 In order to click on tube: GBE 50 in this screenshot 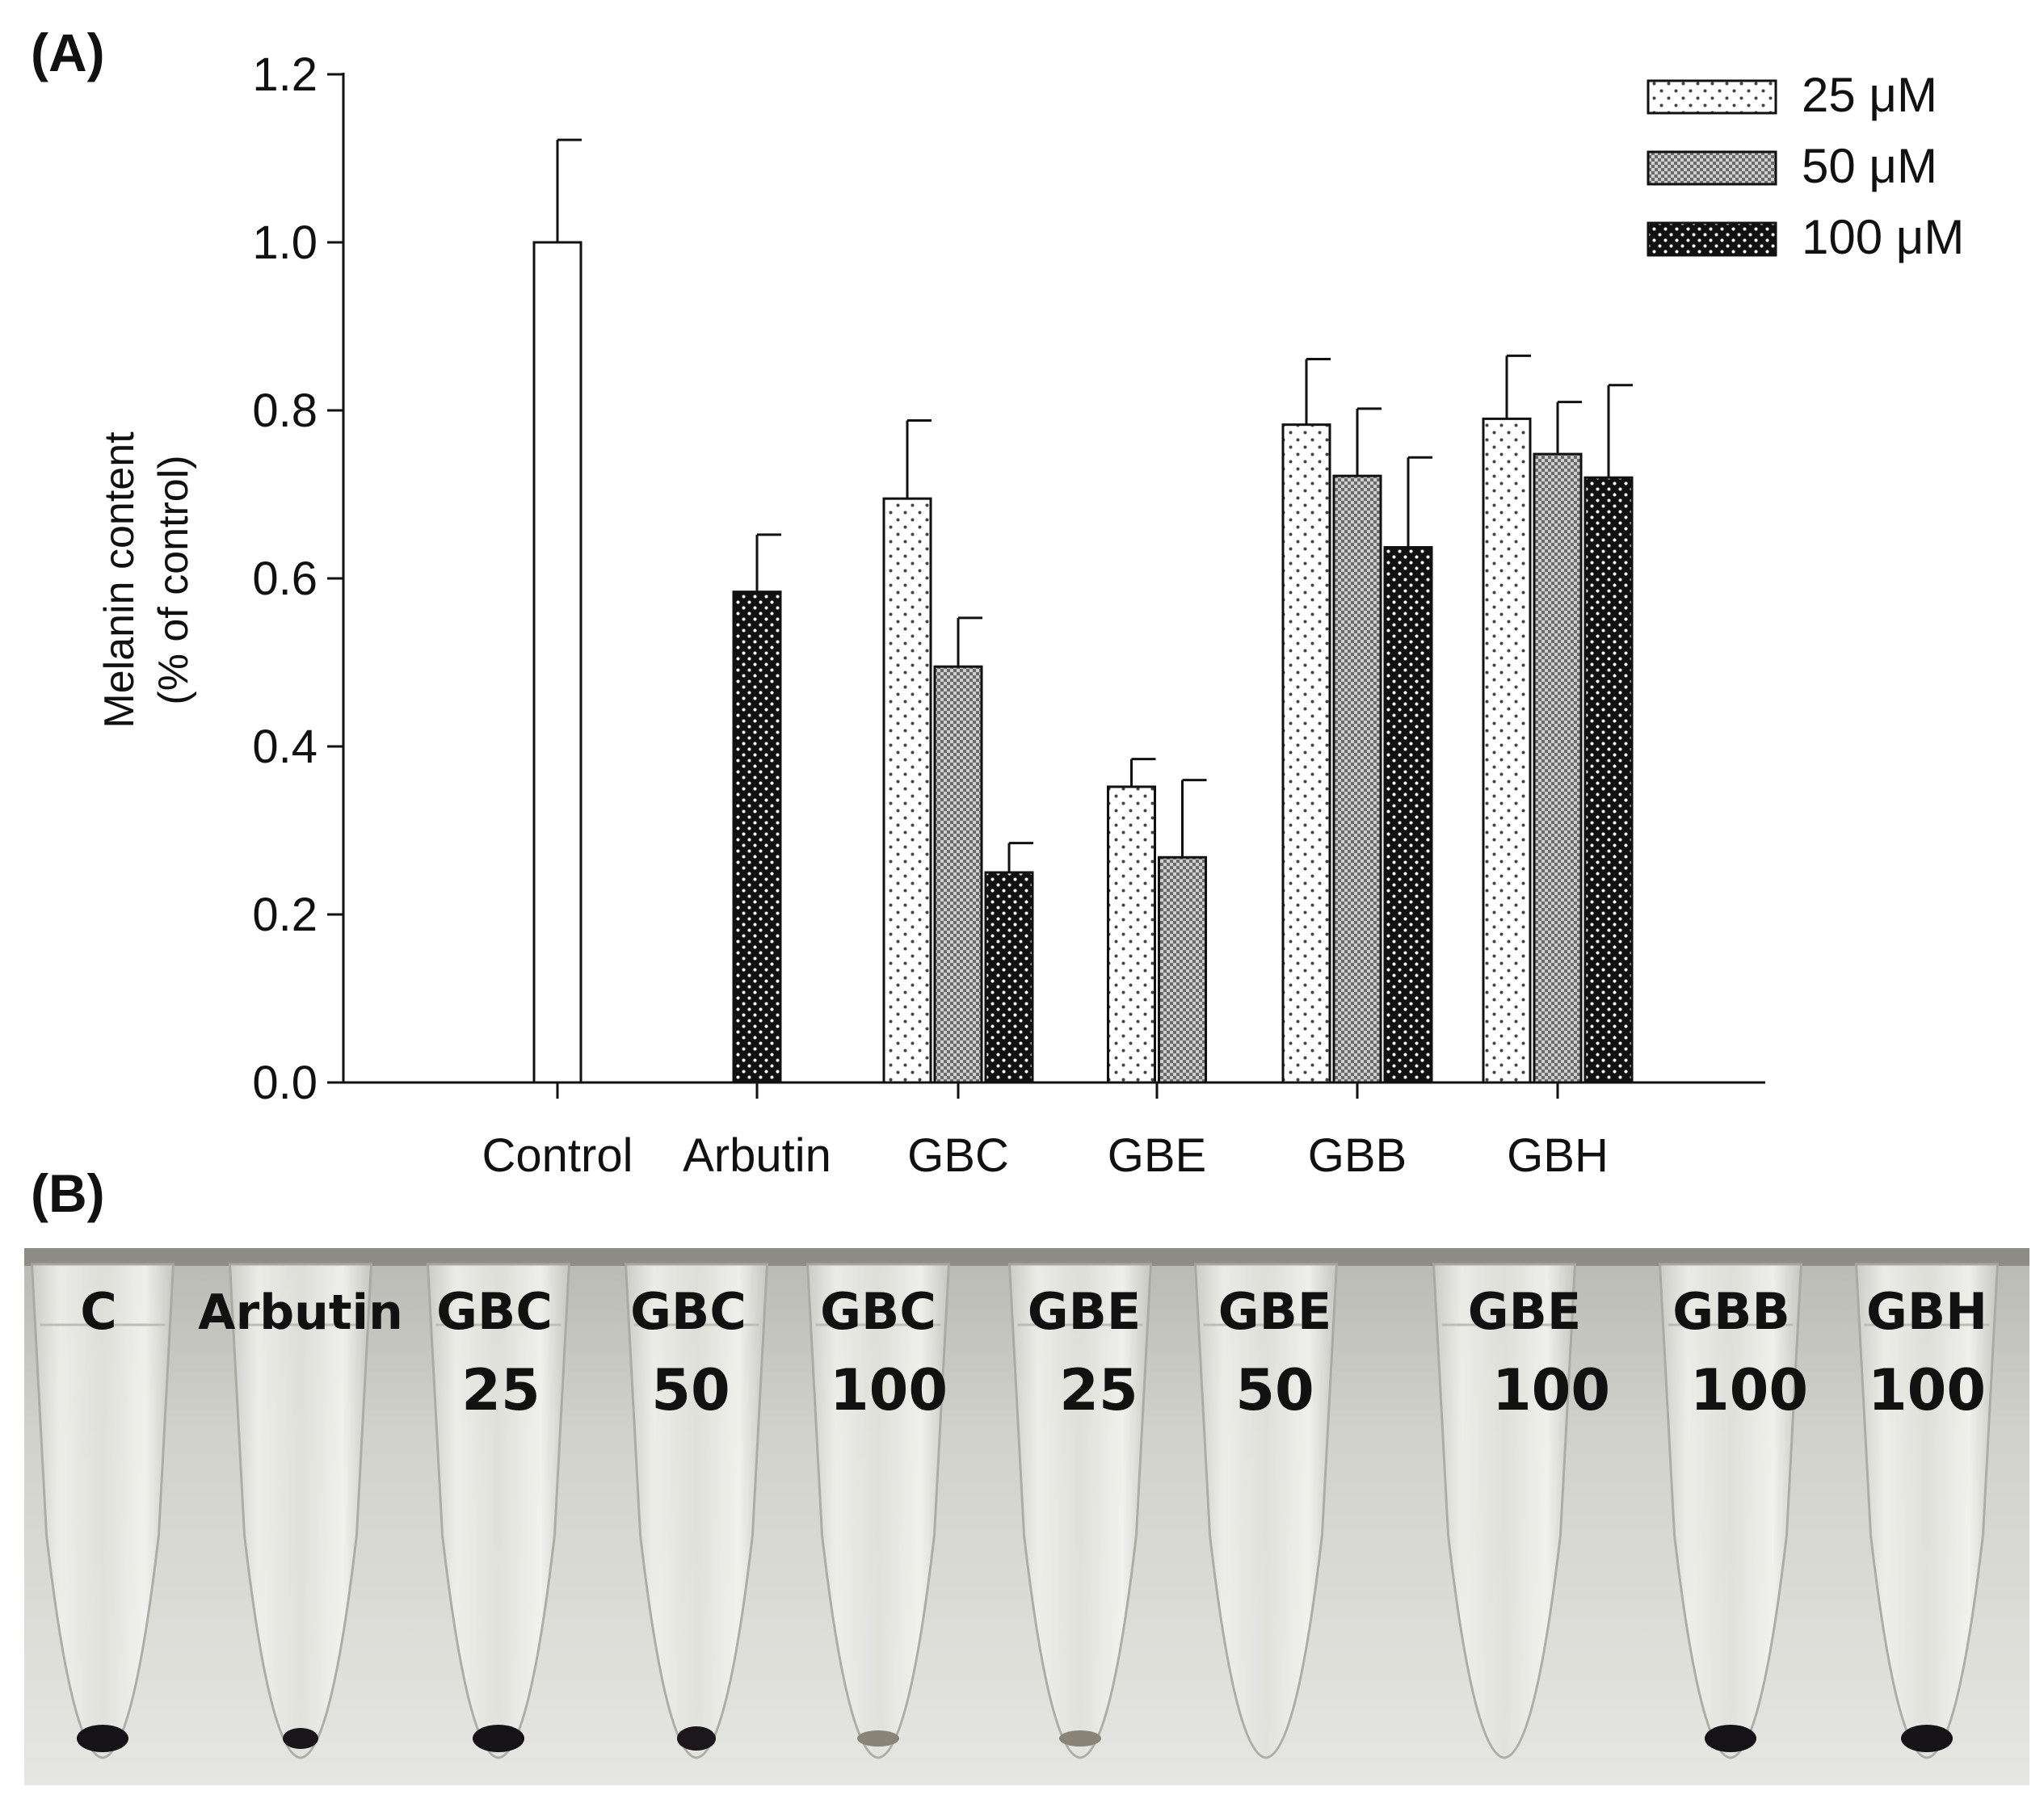, I will do `click(1266, 1511)`.